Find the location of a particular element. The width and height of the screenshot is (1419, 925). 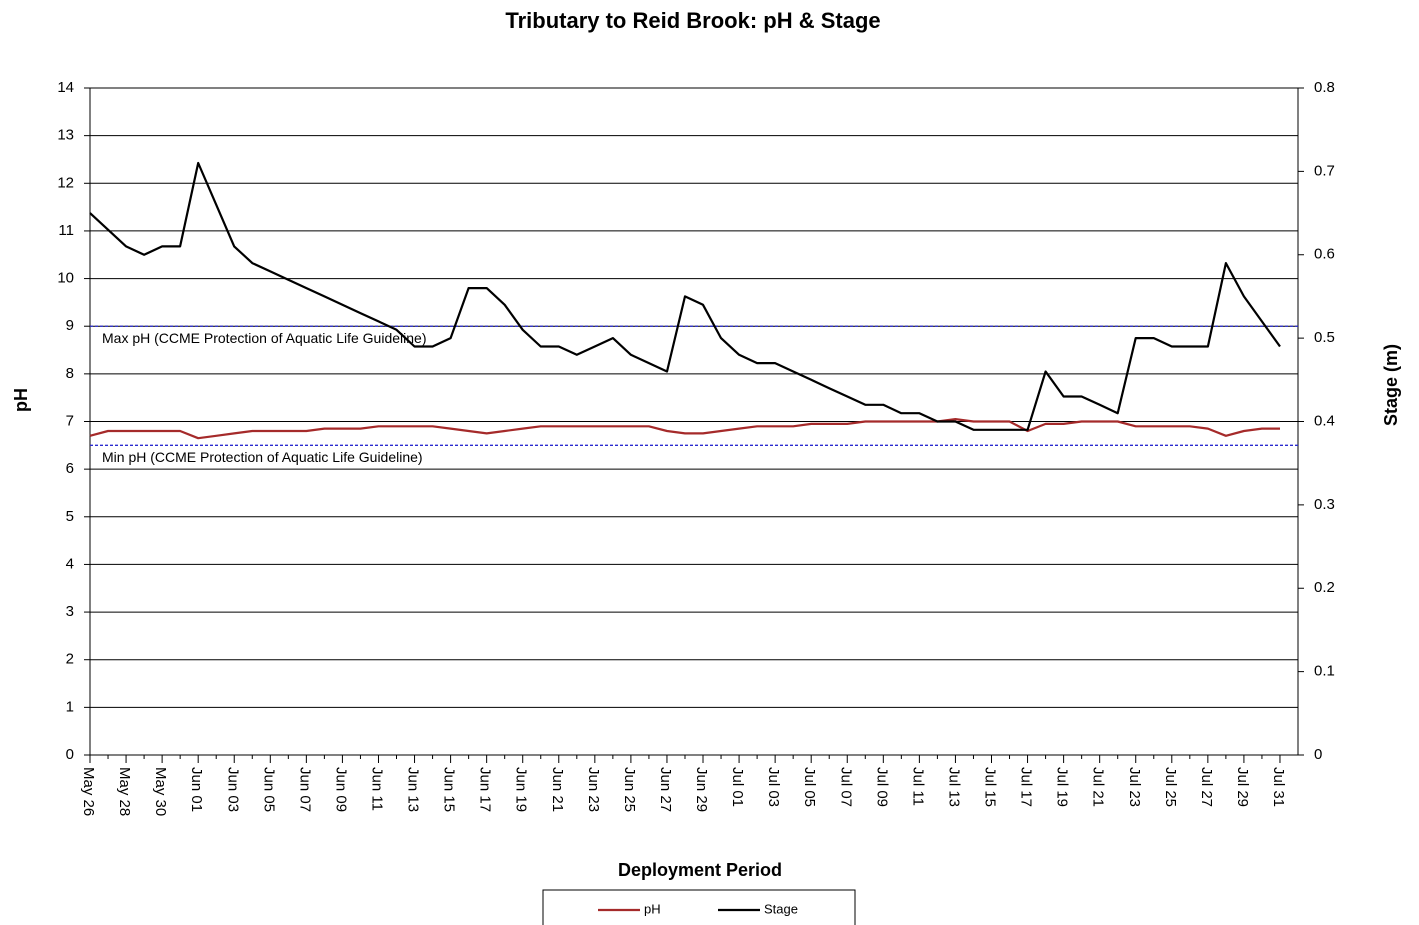

x-tick-label: May 28 is located at coordinates (124, 791).